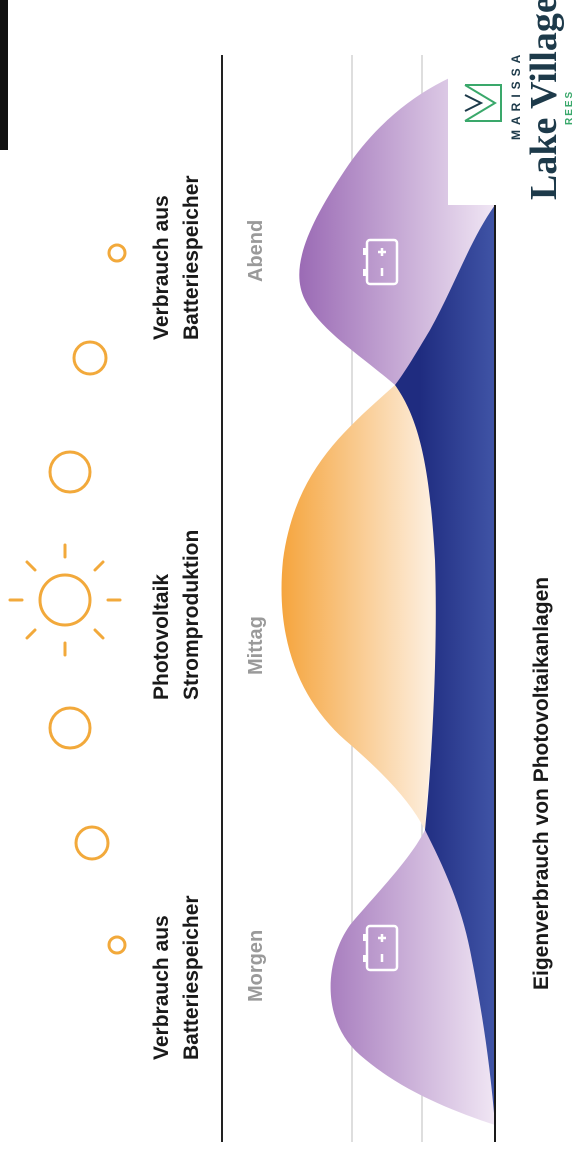  I want to click on logo-sub-text: REES, so click(569, 107).